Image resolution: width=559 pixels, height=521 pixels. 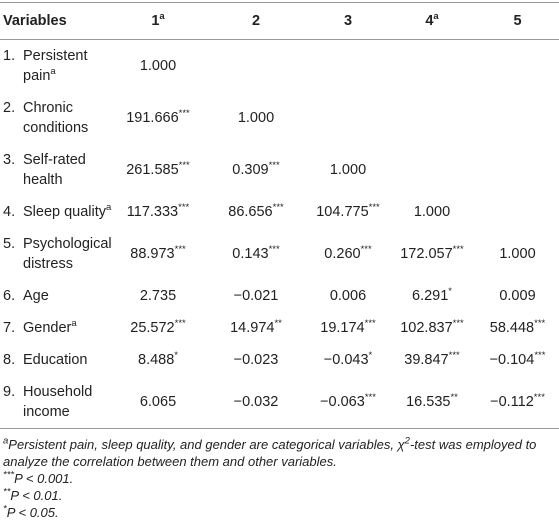 What do you see at coordinates (9, 212) in the screenshot?
I see `row-number: 4.` at bounding box center [9, 212].